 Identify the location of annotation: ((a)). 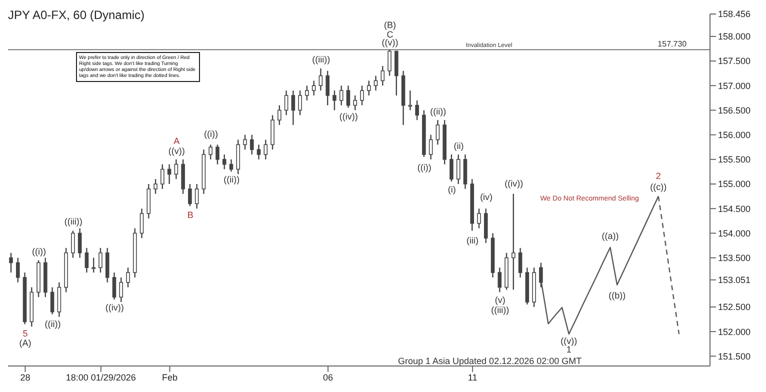
(610, 236).